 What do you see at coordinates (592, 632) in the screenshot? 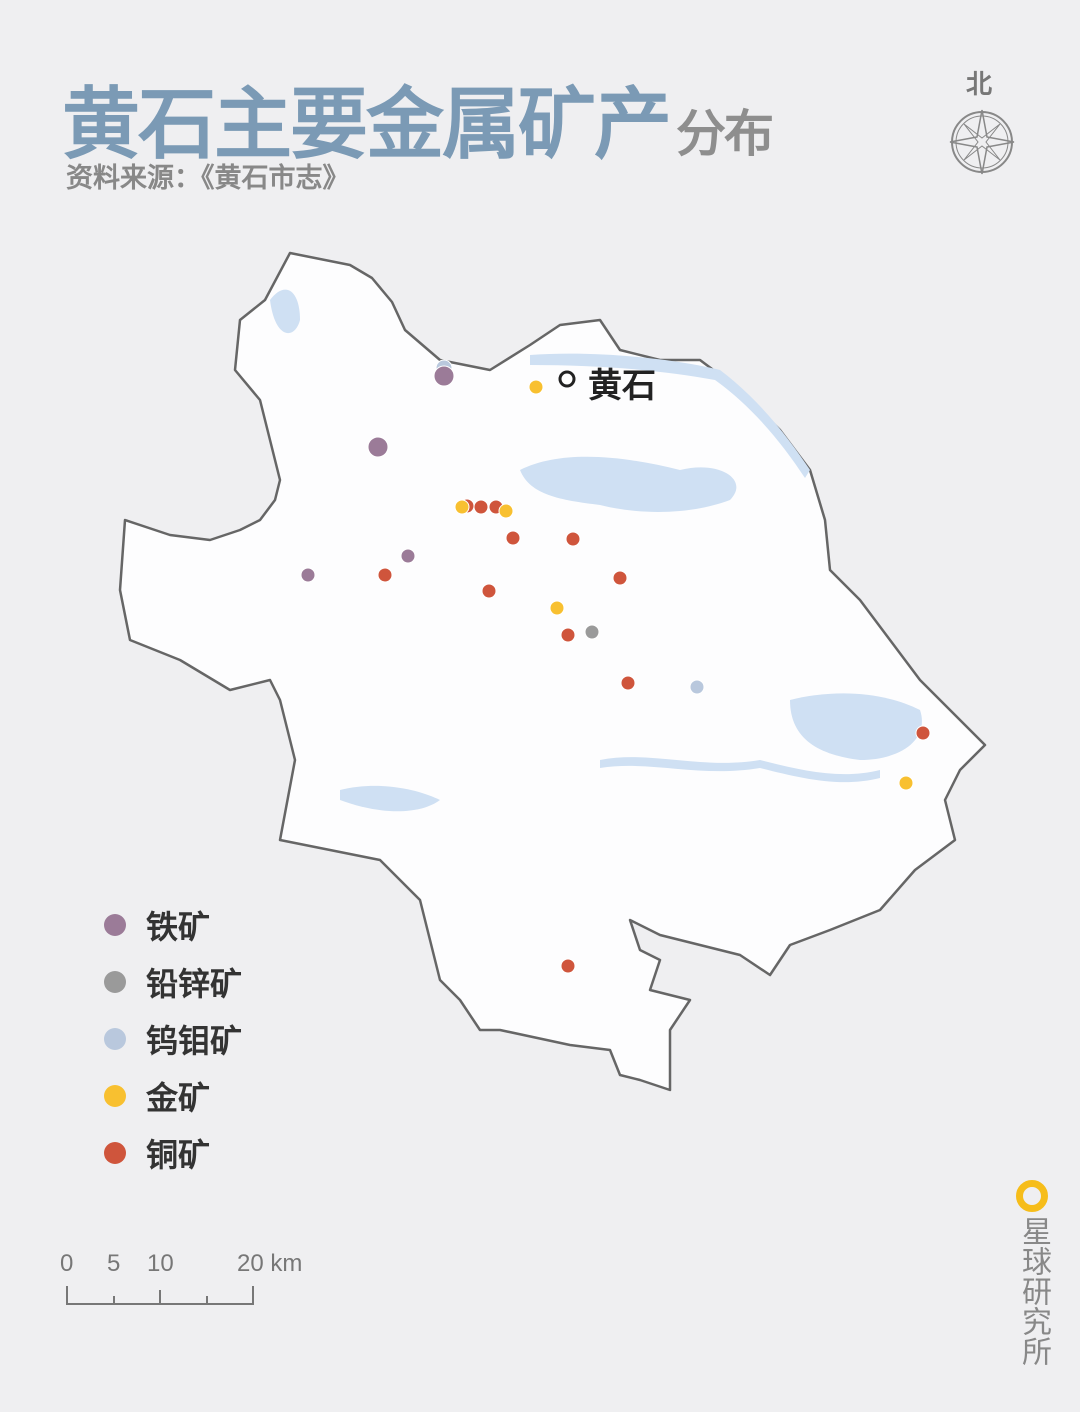
I see `mine-point-leadzinc` at bounding box center [592, 632].